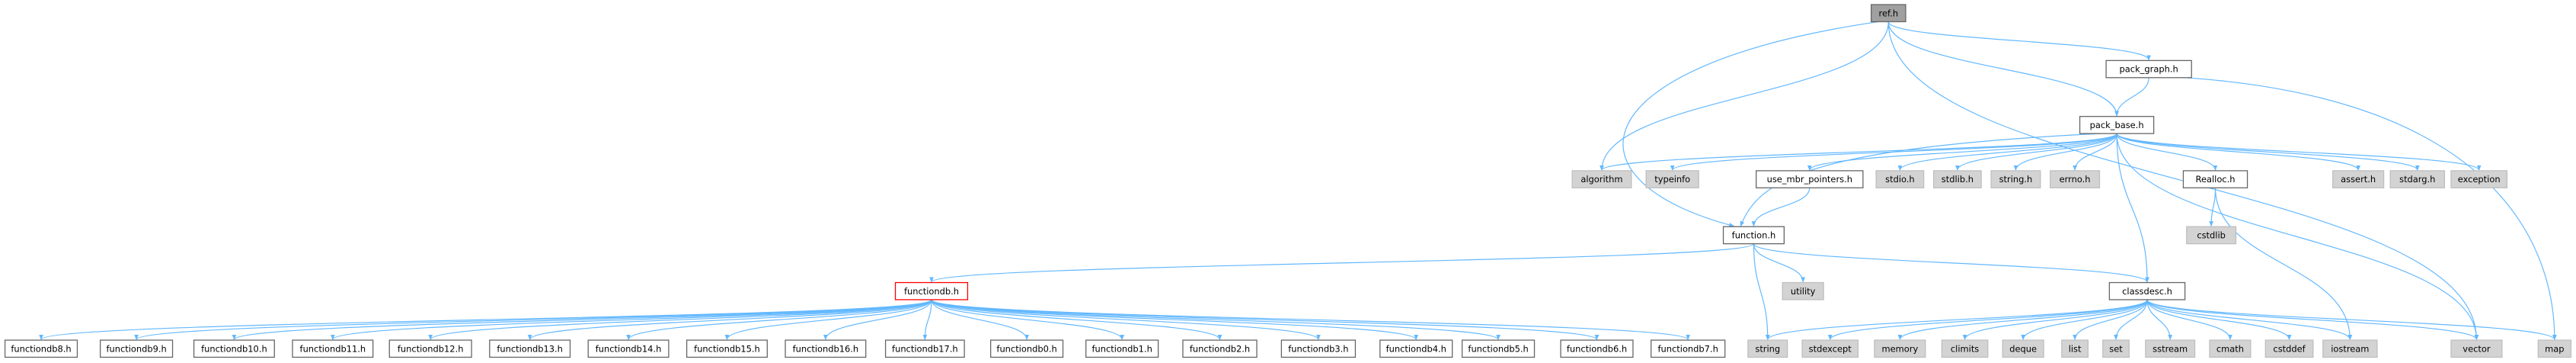  I want to click on node-label: functiondb4.h, so click(1416, 348).